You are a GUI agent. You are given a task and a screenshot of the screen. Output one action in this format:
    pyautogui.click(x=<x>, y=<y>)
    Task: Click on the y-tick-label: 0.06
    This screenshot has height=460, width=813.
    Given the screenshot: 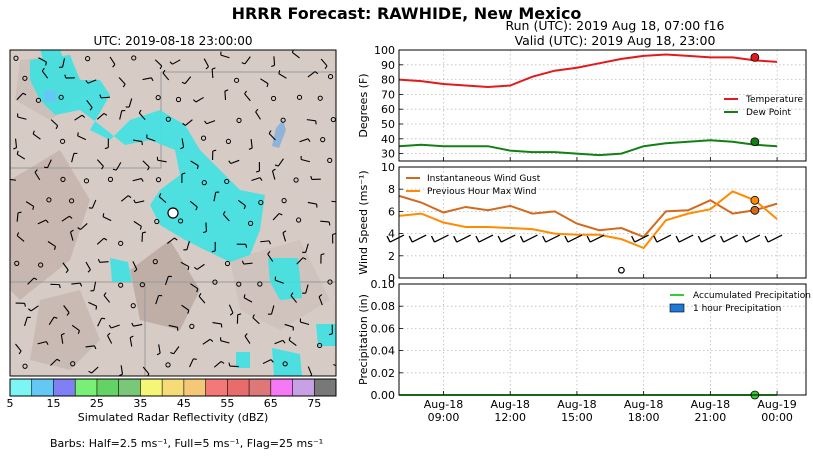 What is the action you would take?
    pyautogui.click(x=383, y=328)
    